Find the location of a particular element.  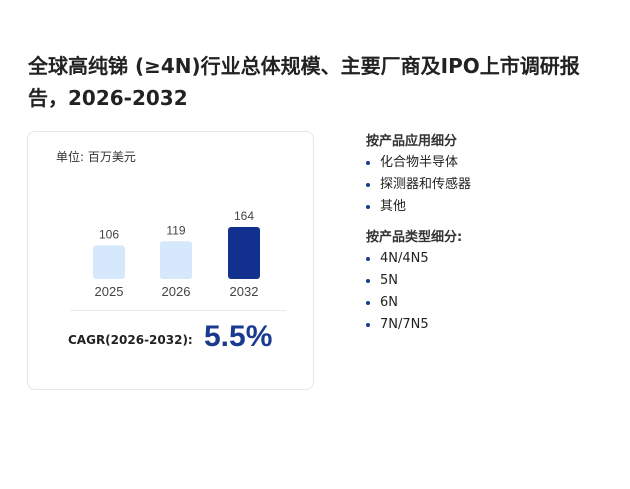

application-segment-title: 按产品应用细分 is located at coordinates (412, 141).